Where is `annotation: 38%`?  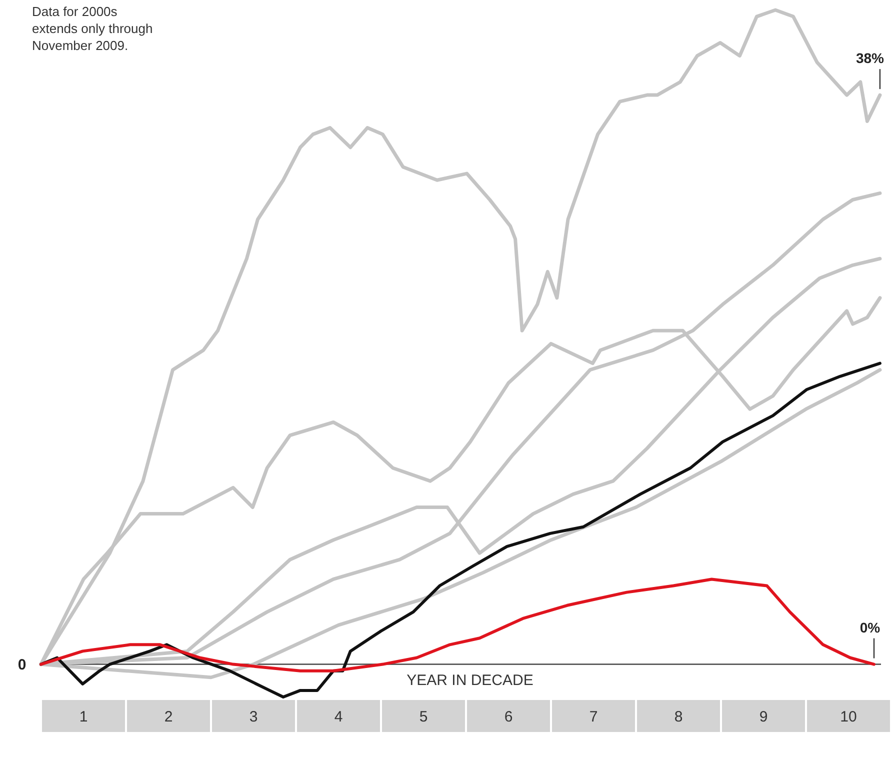
annotation: 38% is located at coordinates (870, 58).